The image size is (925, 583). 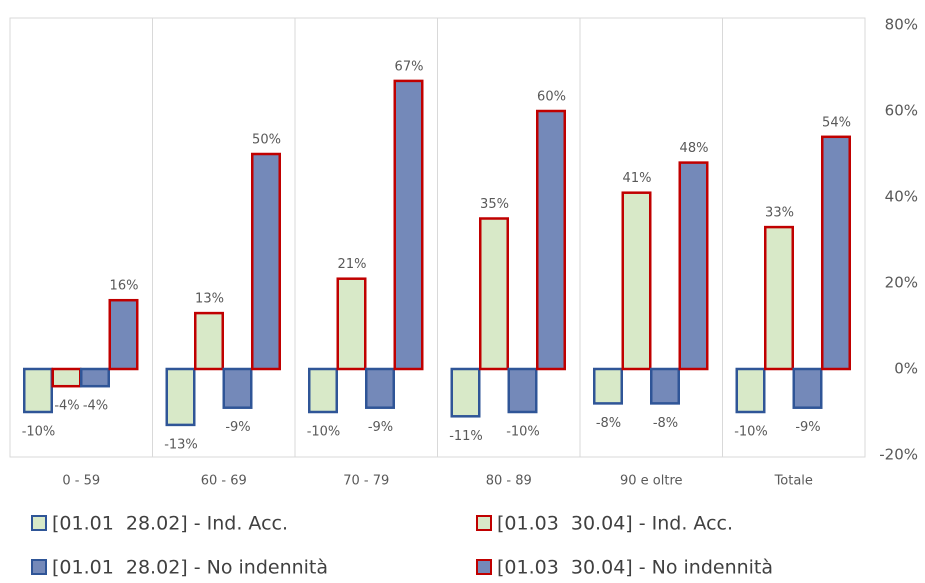 I want to click on y-tick-label: 40%, so click(x=901, y=197).